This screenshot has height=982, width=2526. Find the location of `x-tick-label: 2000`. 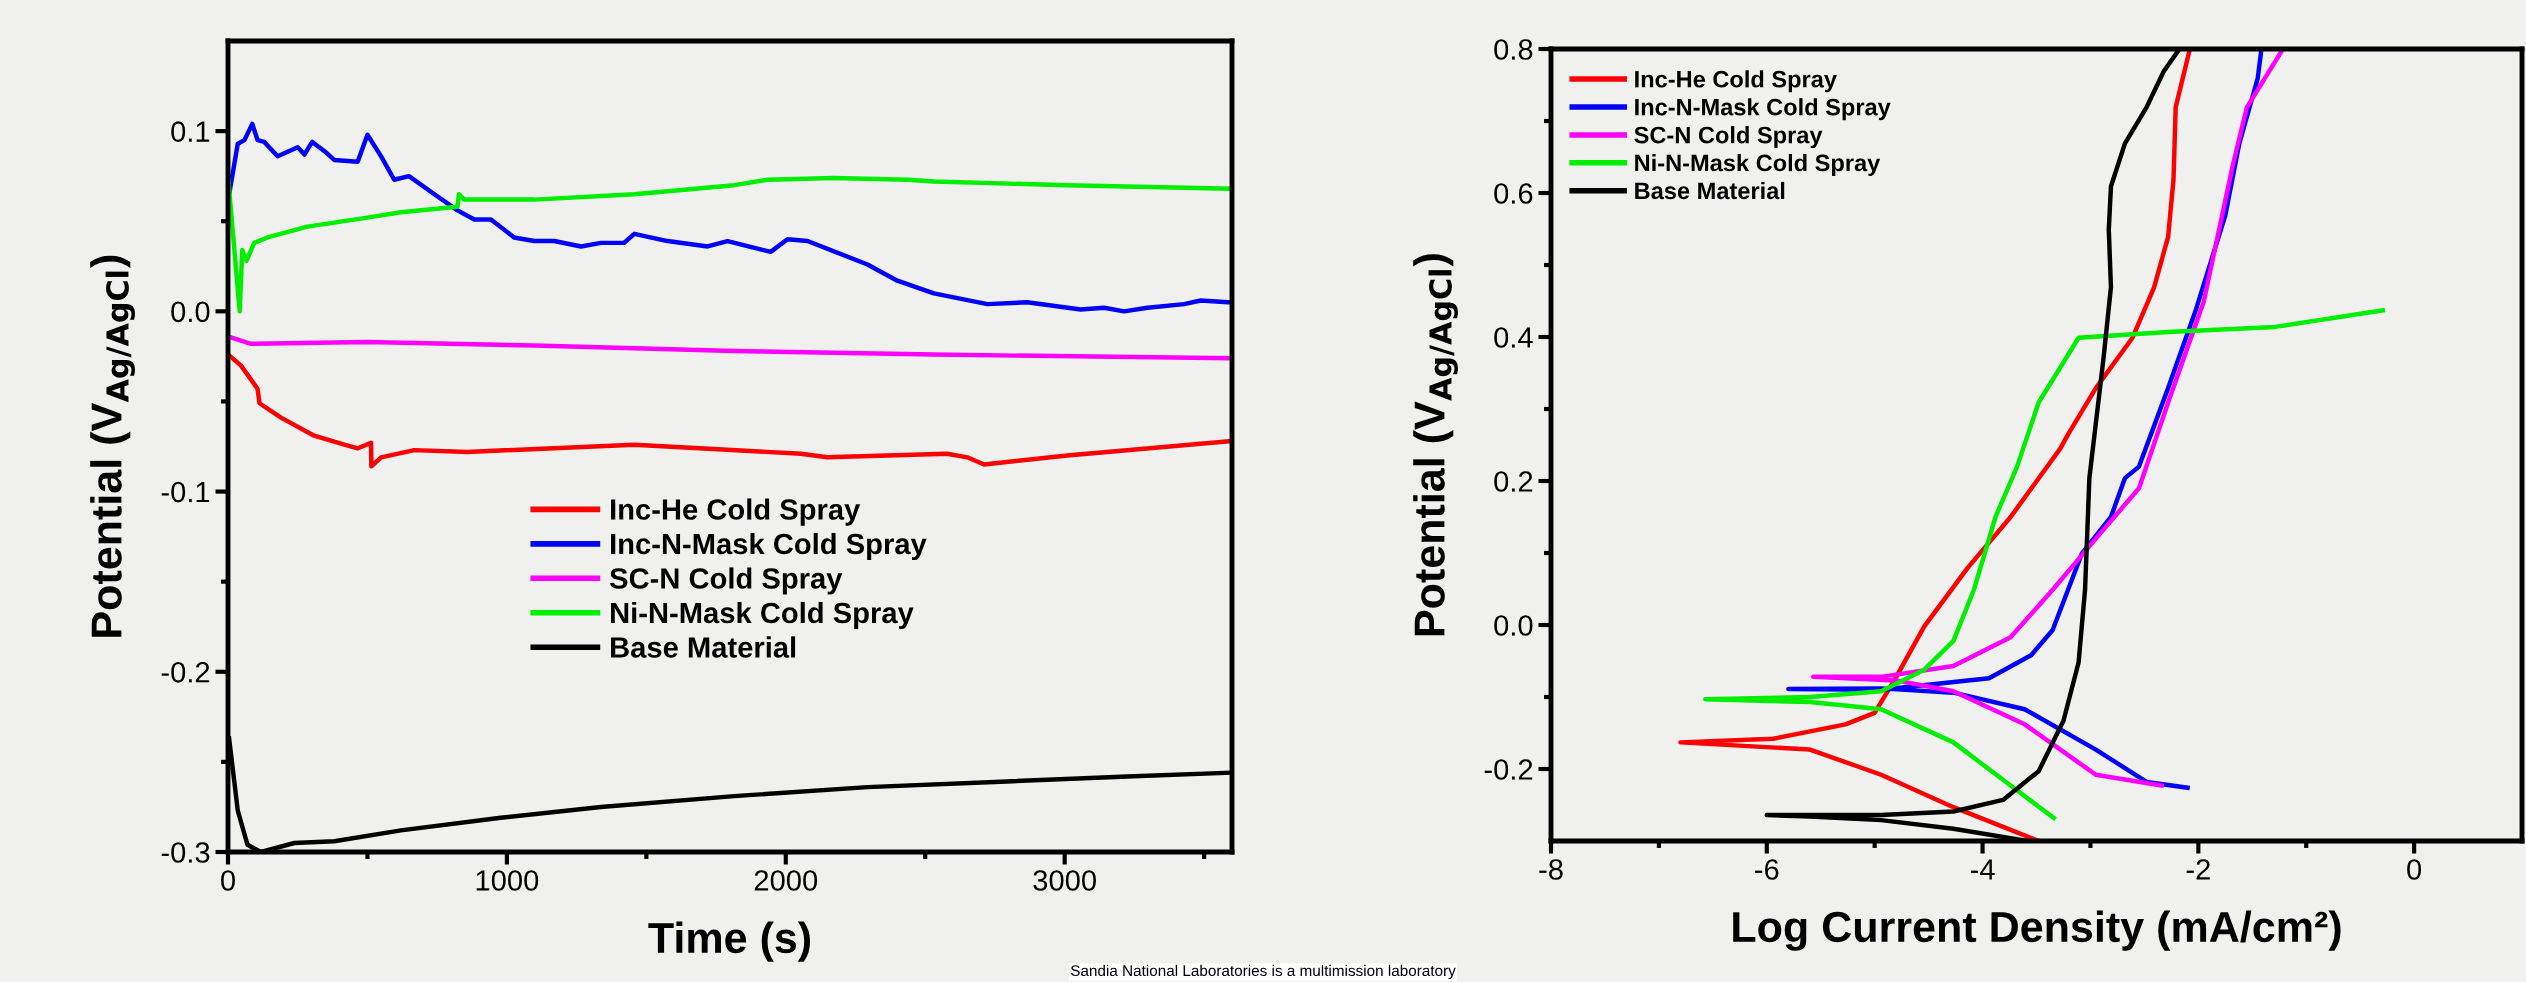

x-tick-label: 2000 is located at coordinates (786, 880).